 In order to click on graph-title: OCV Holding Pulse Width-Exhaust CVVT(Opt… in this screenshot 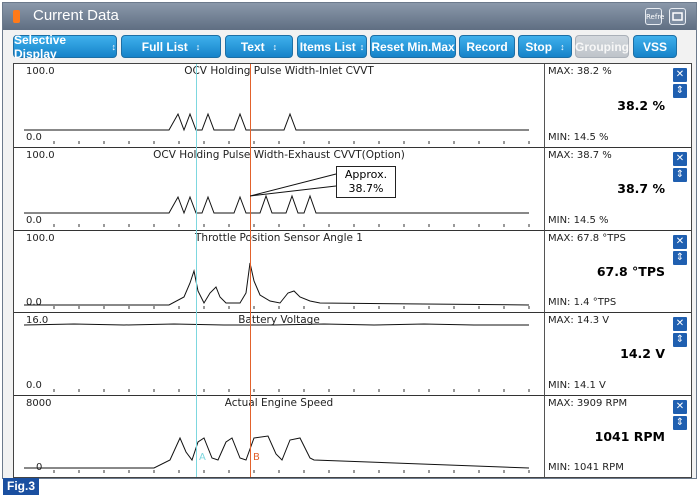, I will do `click(279, 155)`.